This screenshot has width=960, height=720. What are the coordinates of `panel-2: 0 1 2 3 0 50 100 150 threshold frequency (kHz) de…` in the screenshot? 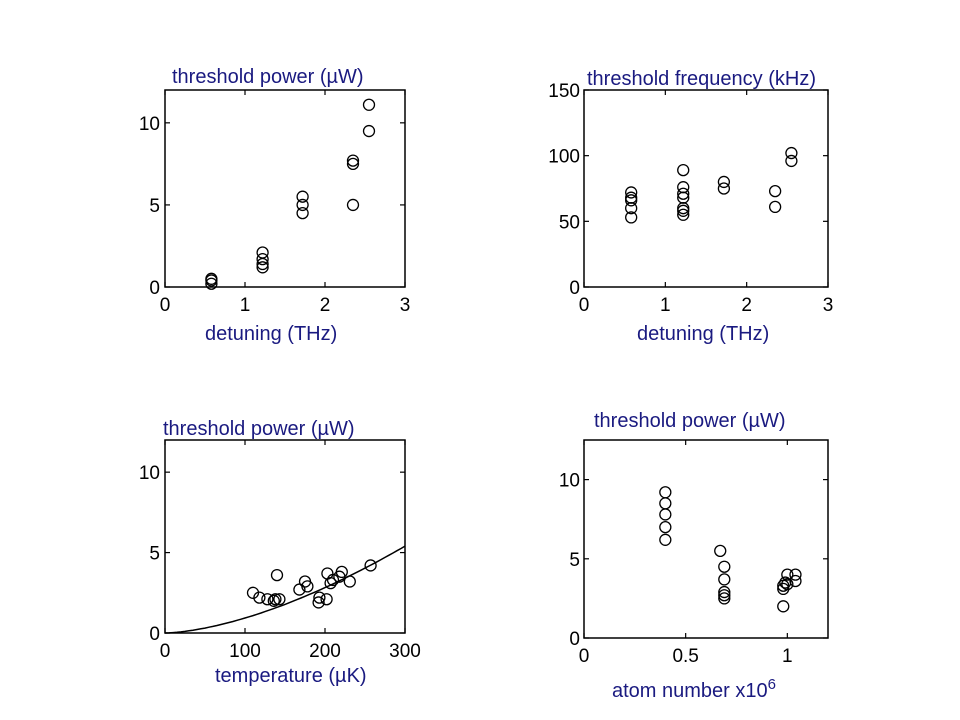 It's located at (690, 206).